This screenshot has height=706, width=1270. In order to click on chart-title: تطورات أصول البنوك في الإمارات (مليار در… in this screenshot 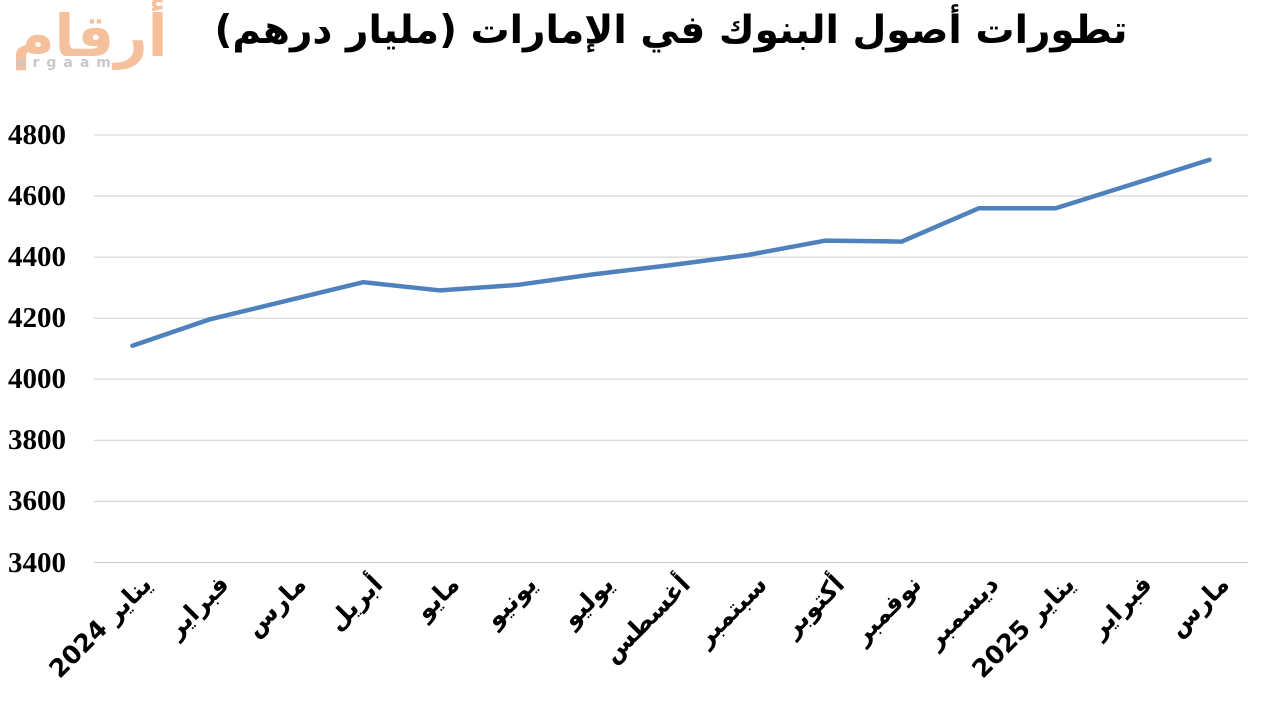, I will do `click(671, 30)`.